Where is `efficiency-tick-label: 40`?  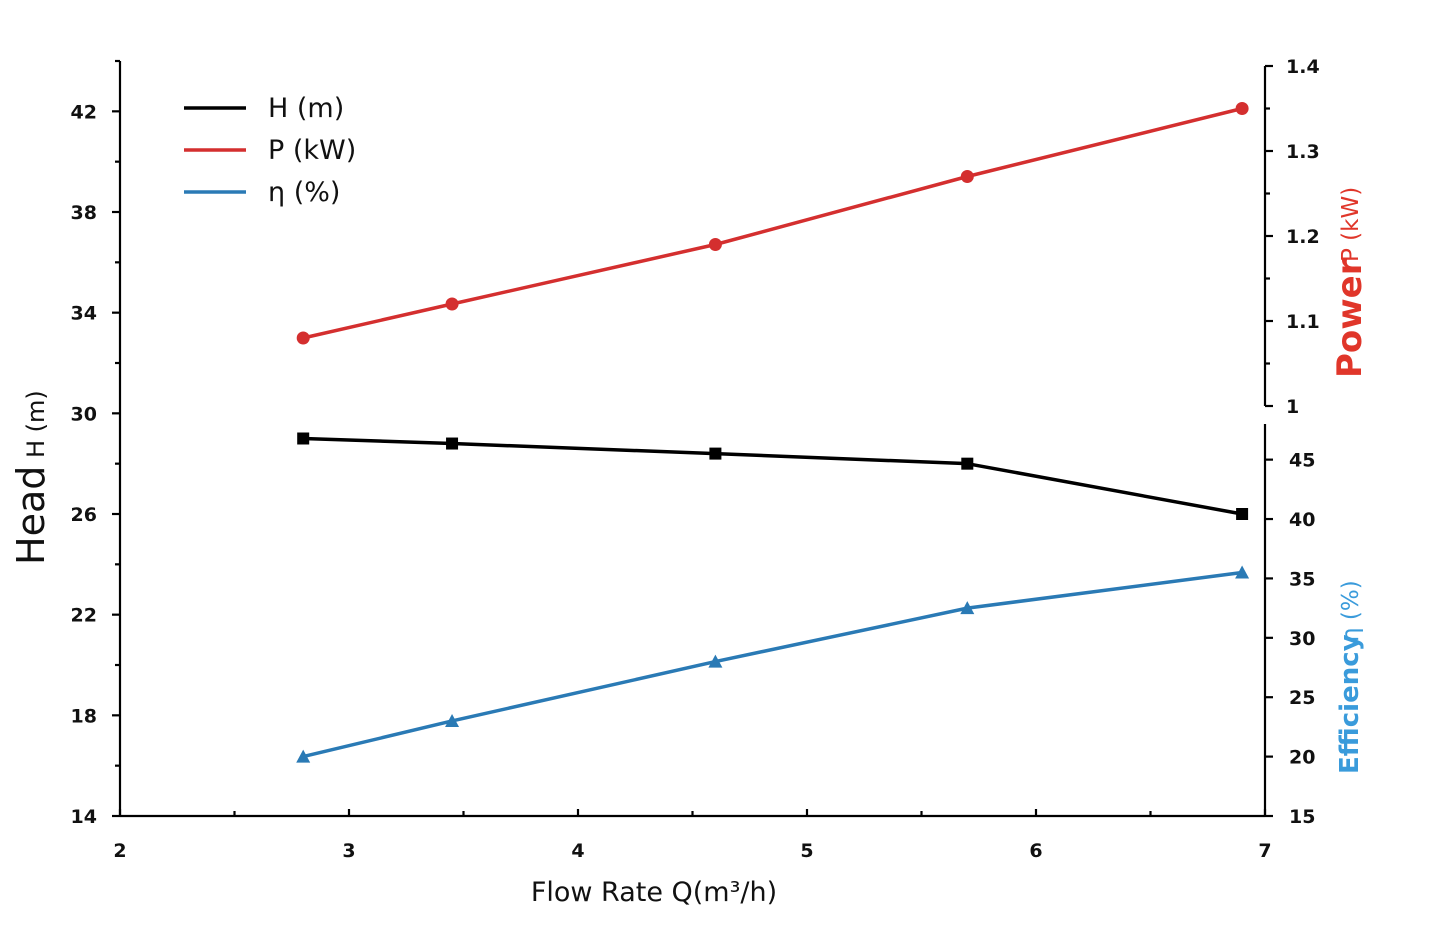
efficiency-tick-label: 40 is located at coordinates (1302, 520).